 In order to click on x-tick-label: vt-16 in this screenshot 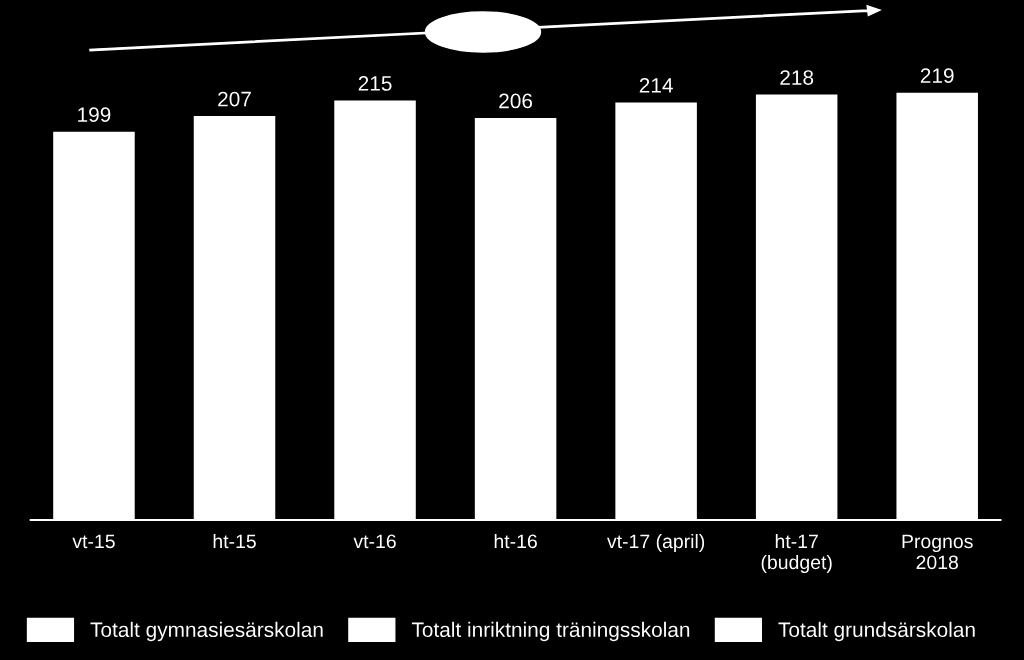, I will do `click(374, 541)`.